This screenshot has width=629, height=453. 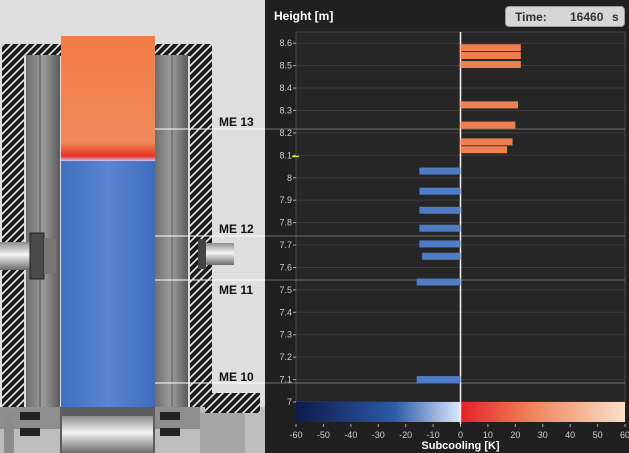 What do you see at coordinates (543, 435) in the screenshot?
I see `x-tick-label: 30` at bounding box center [543, 435].